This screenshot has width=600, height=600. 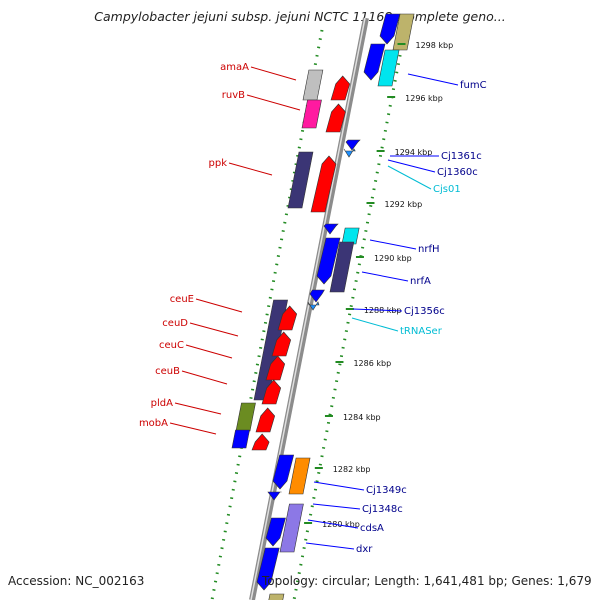 I want to click on kbp-tick-label: 1292 kbp, so click(x=403, y=204).